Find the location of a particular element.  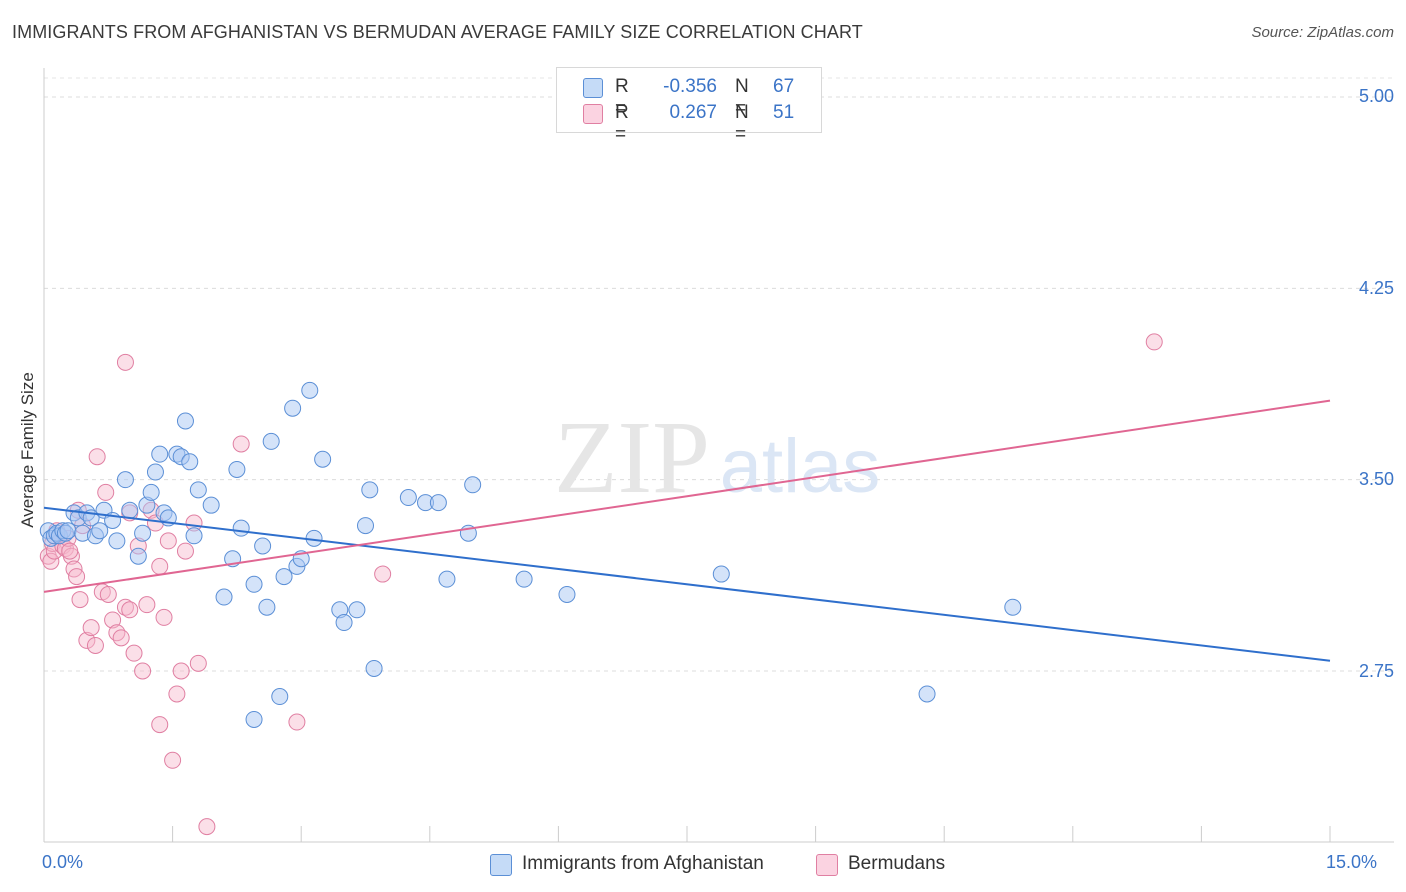

y-tick-label-5-00: 5.00 is located at coordinates (1376, 96).